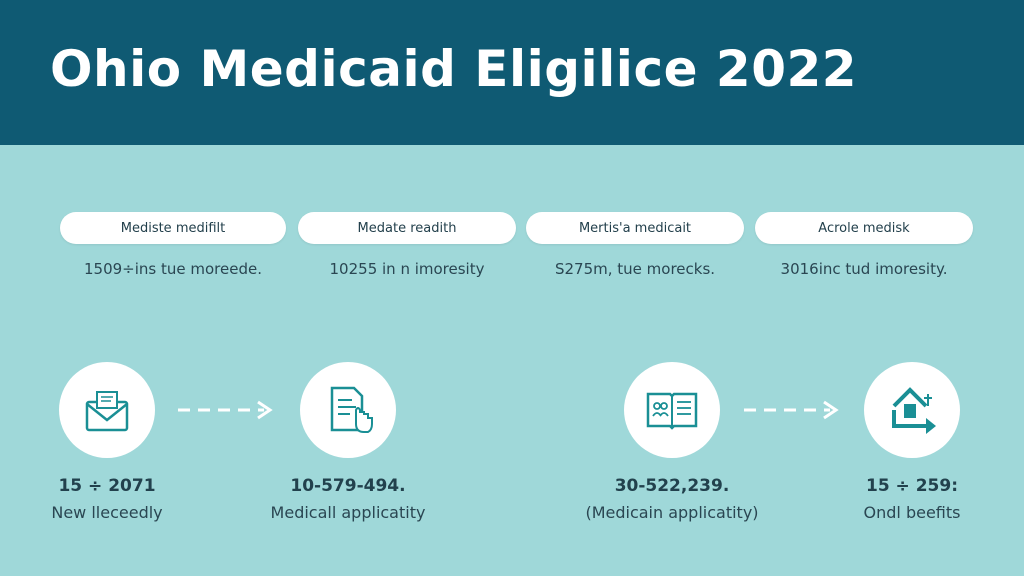 The height and width of the screenshot is (576, 1024). I want to click on category-pill-2: Medate readith, so click(407, 228).